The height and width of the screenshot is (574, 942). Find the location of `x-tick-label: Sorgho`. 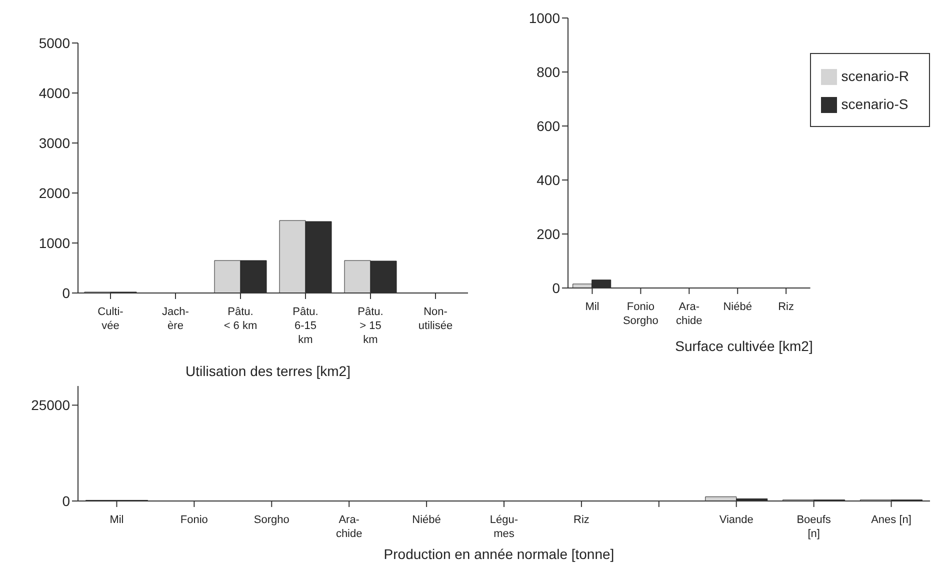

x-tick-label: Sorgho is located at coordinates (272, 520).